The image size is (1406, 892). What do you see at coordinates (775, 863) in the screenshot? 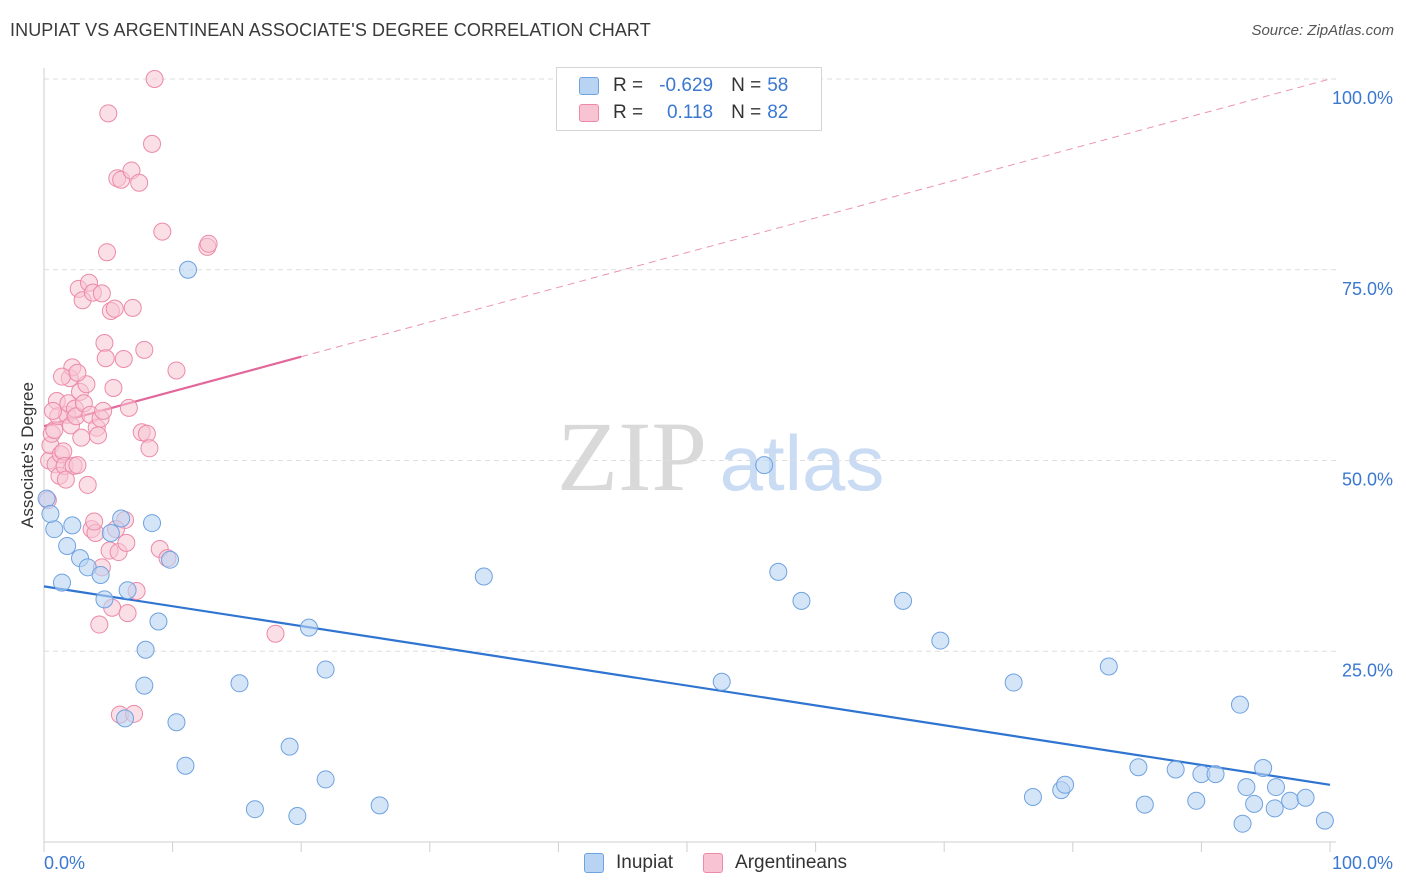
I see `legend-item-argentineans: Argentineans` at bounding box center [775, 863].